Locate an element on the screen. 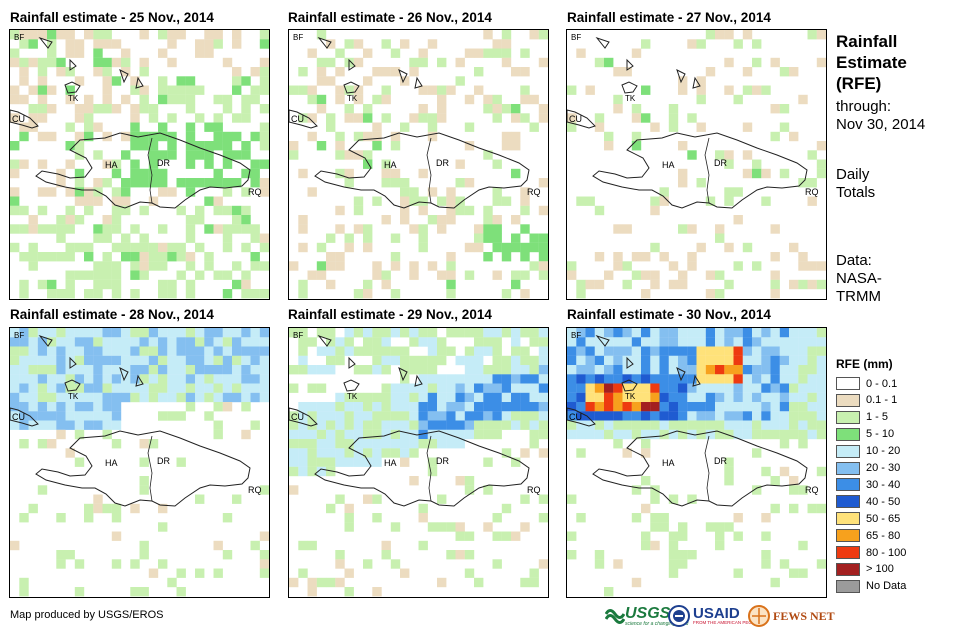 The width and height of the screenshot is (970, 635). legend-title: RFE (mm) is located at coordinates (864, 364).